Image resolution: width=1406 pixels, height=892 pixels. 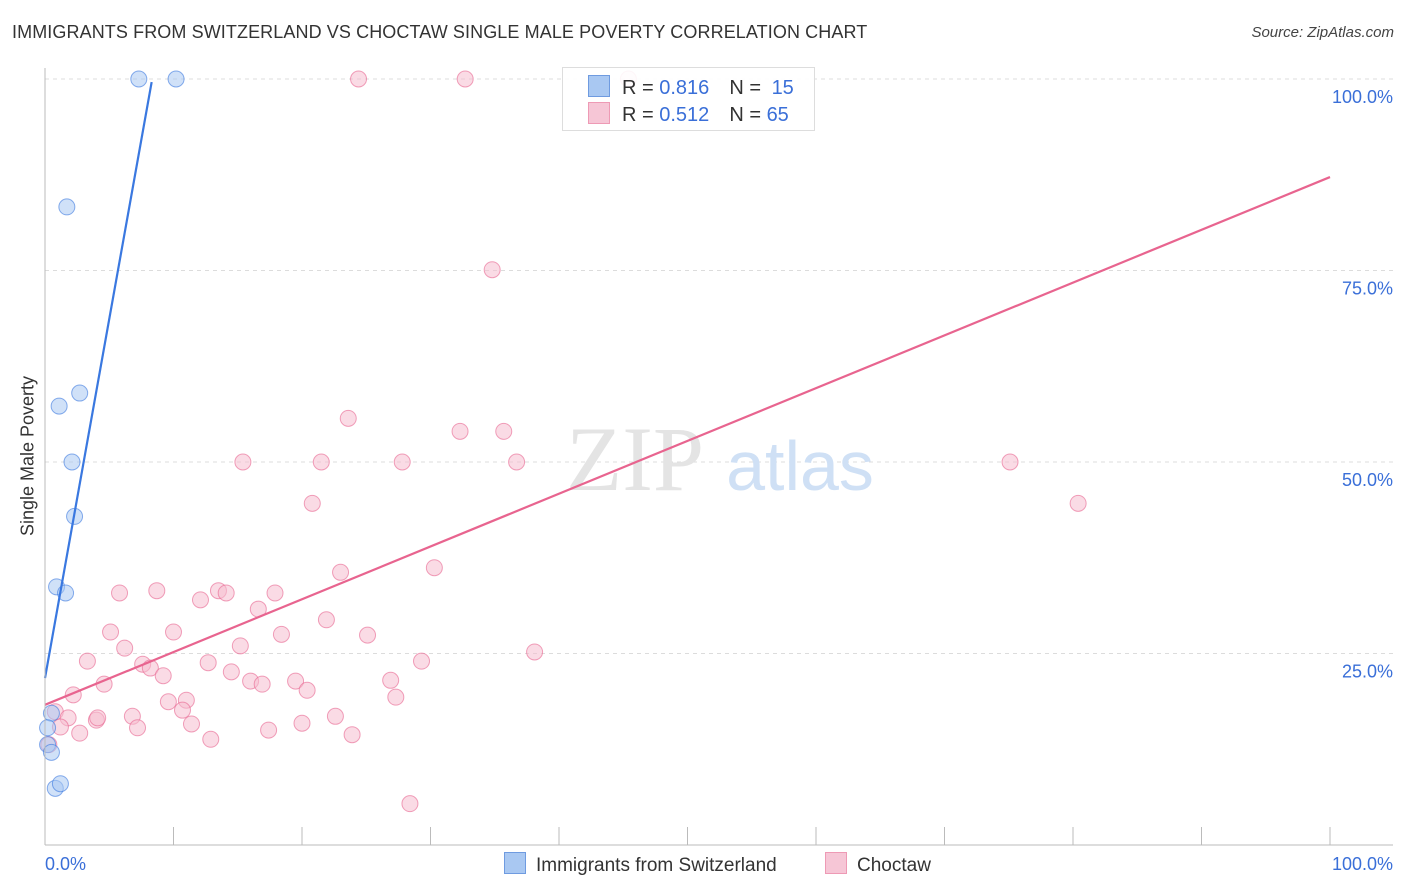 What do you see at coordinates (684, 115) in the screenshot?
I see `r-value: 0.512` at bounding box center [684, 115].